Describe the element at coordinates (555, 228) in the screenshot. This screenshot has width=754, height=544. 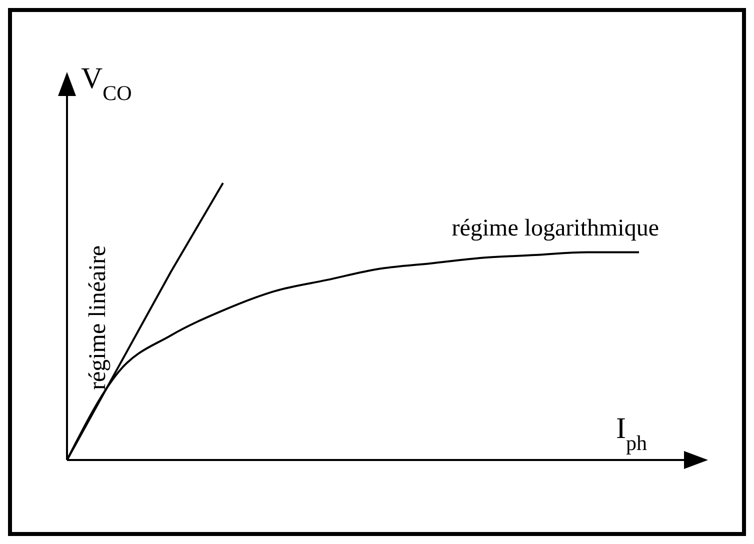
I see `series-label: régime logarithmique` at that location.